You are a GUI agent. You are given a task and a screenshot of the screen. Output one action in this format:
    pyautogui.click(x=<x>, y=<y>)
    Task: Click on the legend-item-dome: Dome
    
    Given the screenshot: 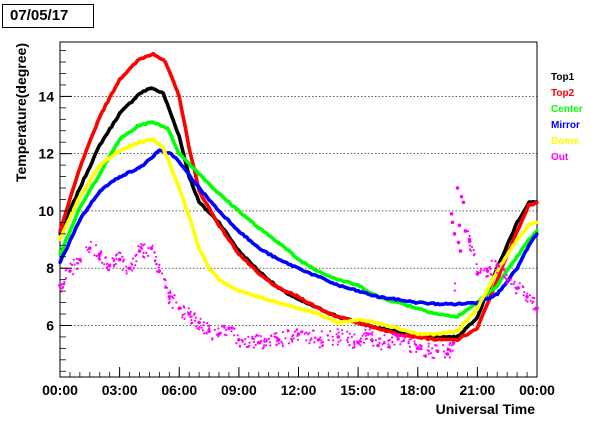 What is the action you would take?
    pyautogui.click(x=565, y=141)
    